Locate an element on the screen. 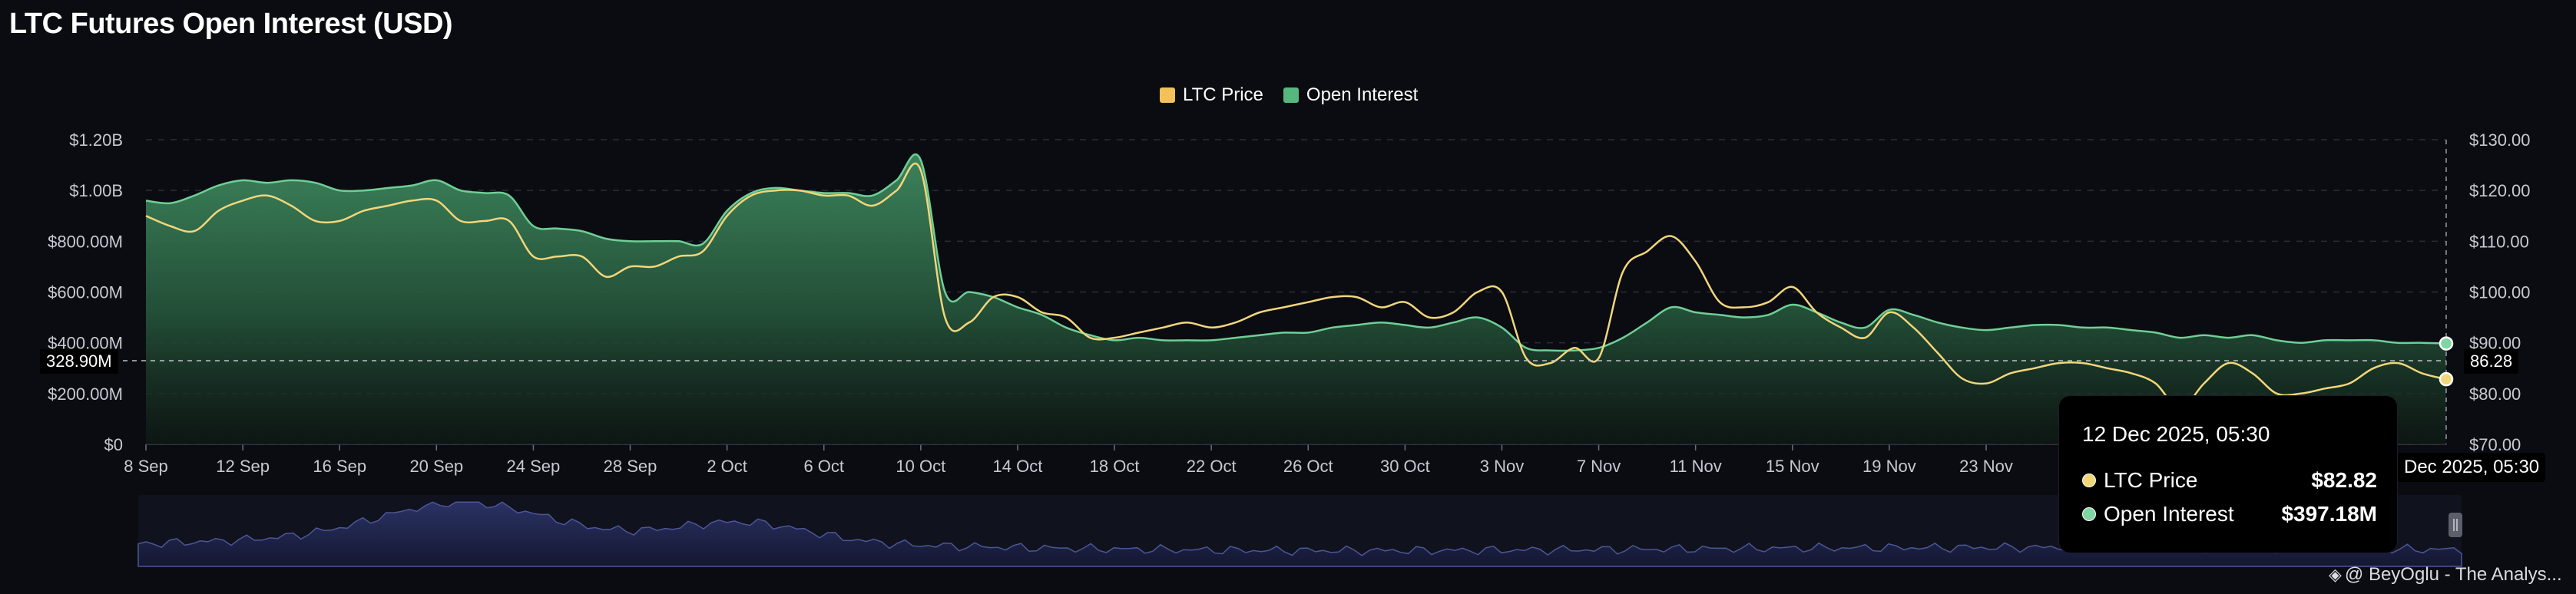 The width and height of the screenshot is (2576, 594). x-tick-label: 14 Oct is located at coordinates (1018, 466).